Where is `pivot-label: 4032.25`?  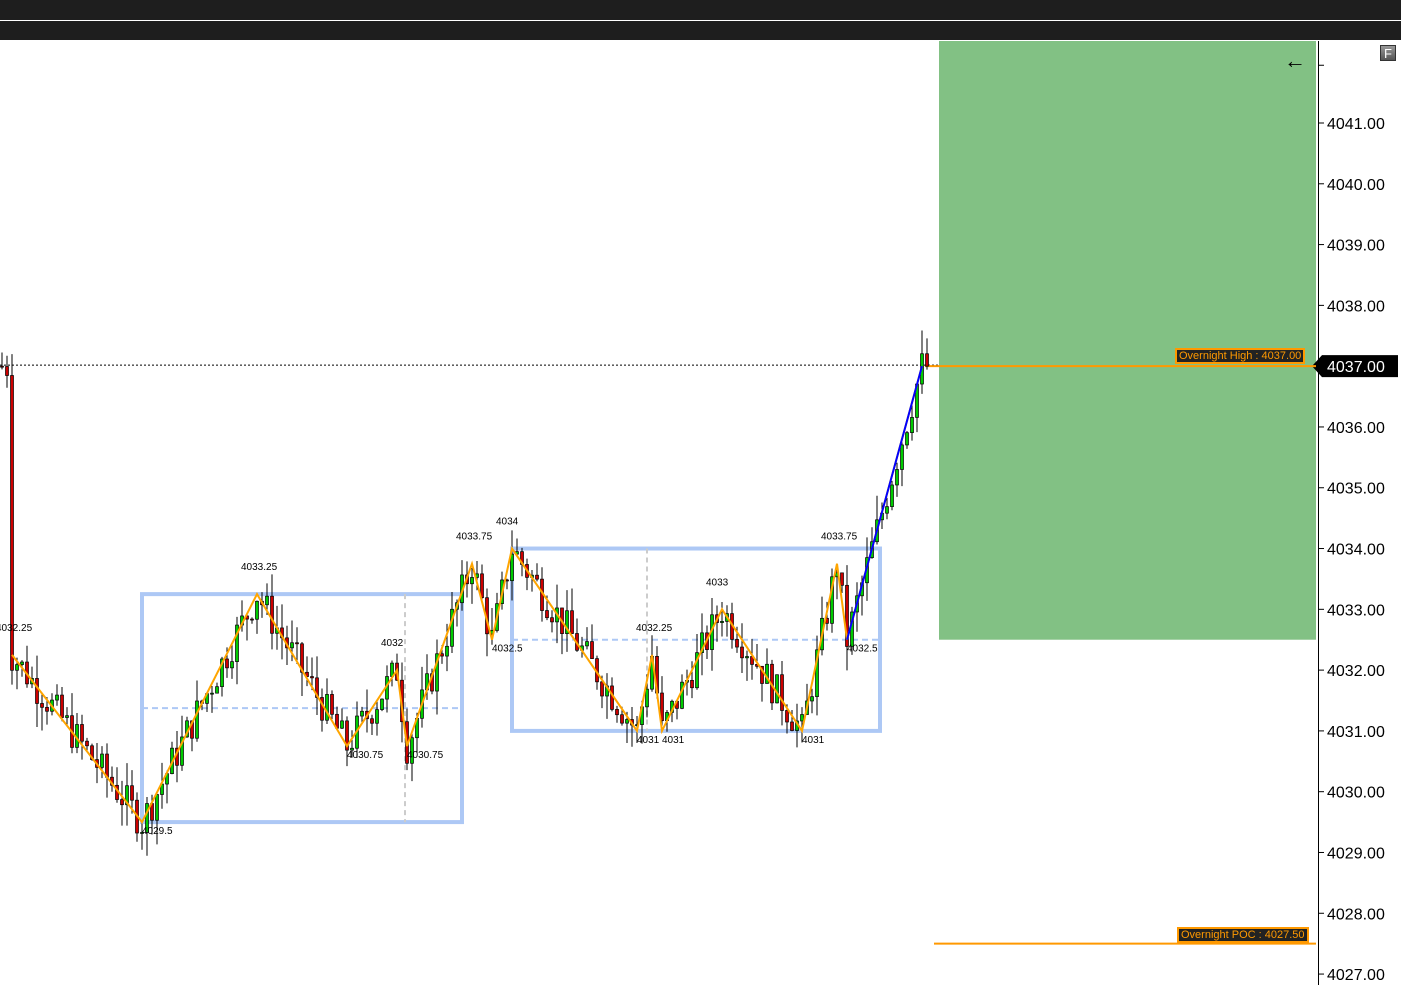 pivot-label: 4032.25 is located at coordinates (654, 628).